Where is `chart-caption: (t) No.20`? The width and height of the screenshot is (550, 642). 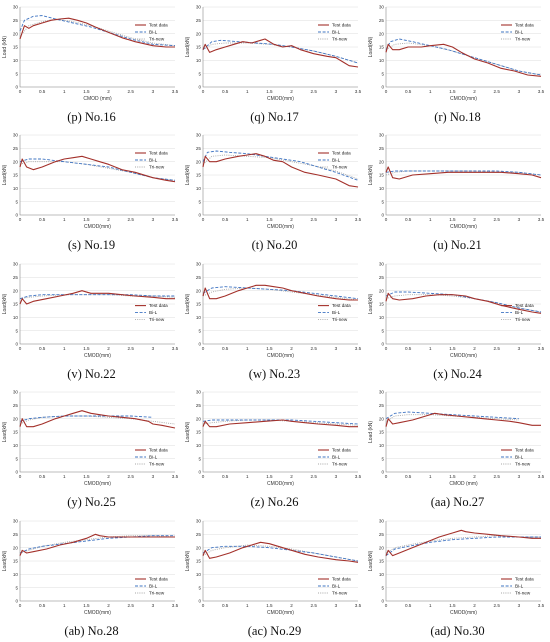
chart-caption: (t) No.20 is located at coordinates (274, 245).